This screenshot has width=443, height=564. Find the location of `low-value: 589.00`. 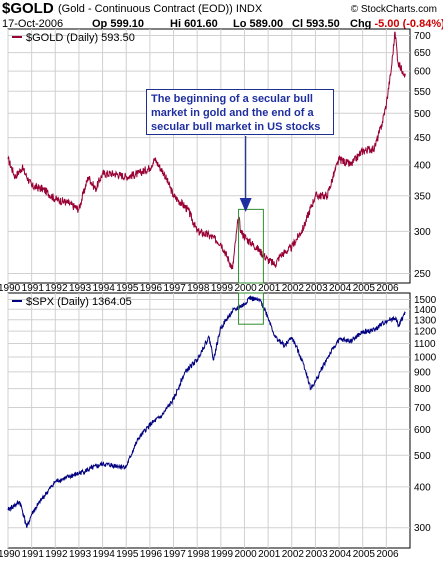

low-value: 589.00 is located at coordinates (266, 24).